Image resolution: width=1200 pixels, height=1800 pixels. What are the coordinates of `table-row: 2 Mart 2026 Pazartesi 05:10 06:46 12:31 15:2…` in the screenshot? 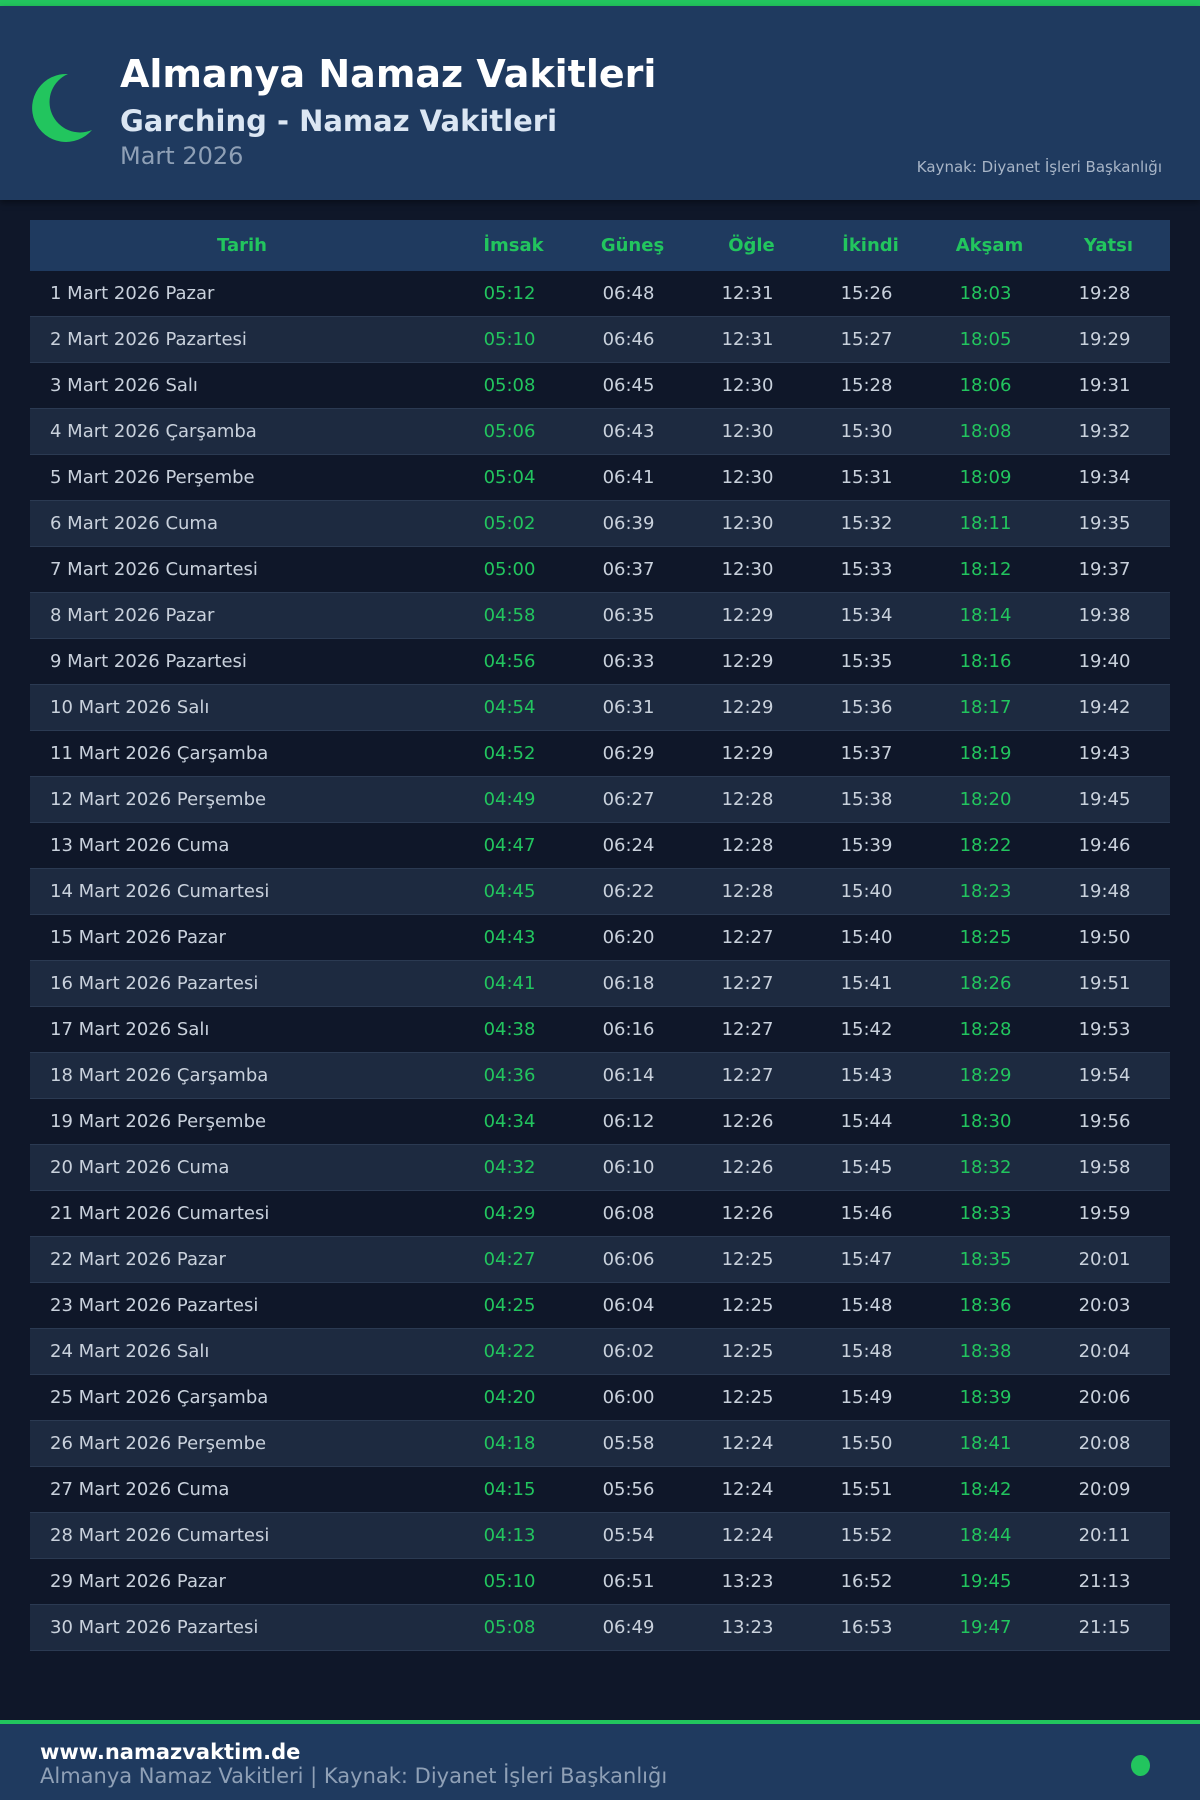 It's located at (600, 340).